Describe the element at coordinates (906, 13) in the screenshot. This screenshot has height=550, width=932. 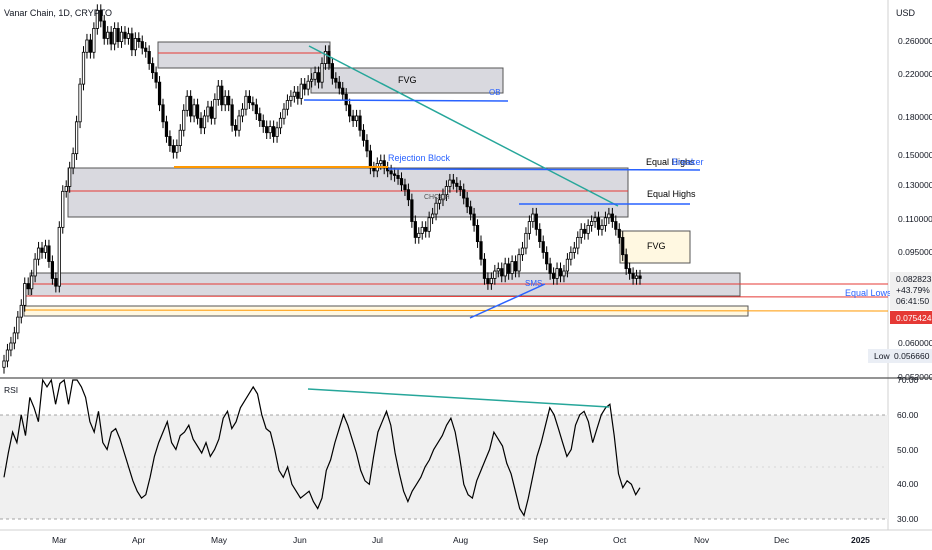
I see `currency-label: USD` at that location.